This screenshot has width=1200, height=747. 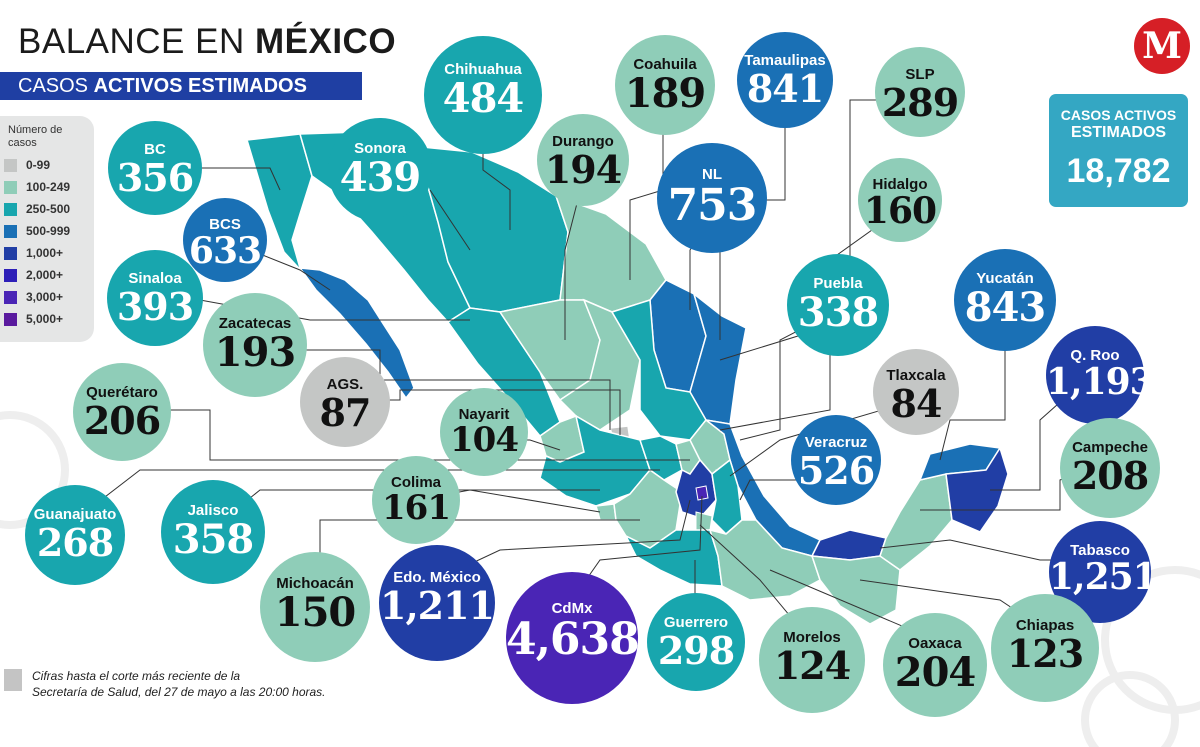 I want to click on state-bubble: BCS 633, so click(x=225, y=240).